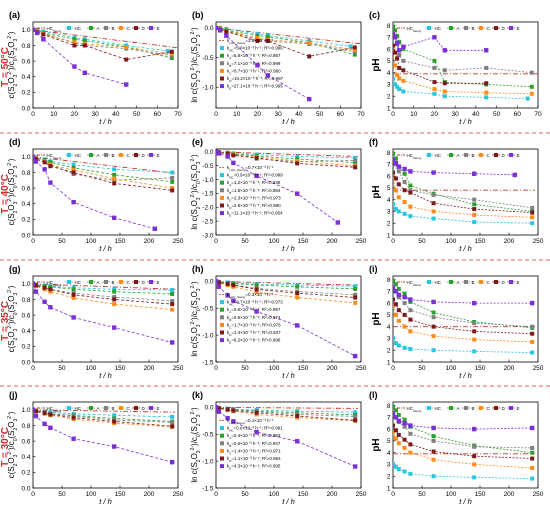 This screenshot has height=511, width=550. I want to click on legend: HCtheory HC A B C D E, so click(458, 29).